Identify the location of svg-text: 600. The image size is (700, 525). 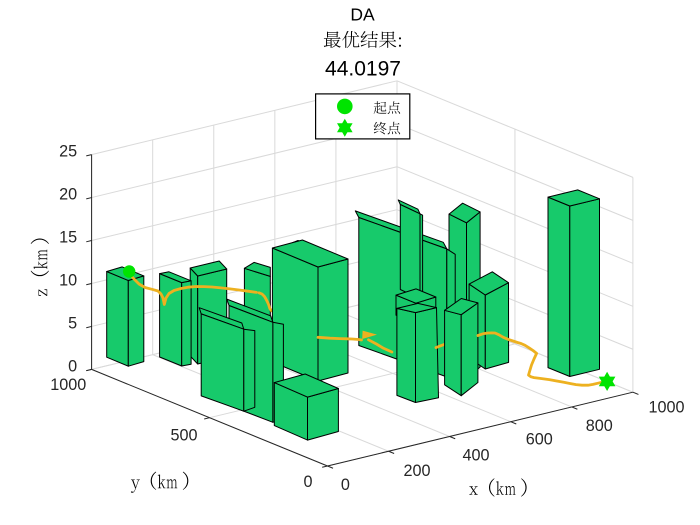
(539, 440).